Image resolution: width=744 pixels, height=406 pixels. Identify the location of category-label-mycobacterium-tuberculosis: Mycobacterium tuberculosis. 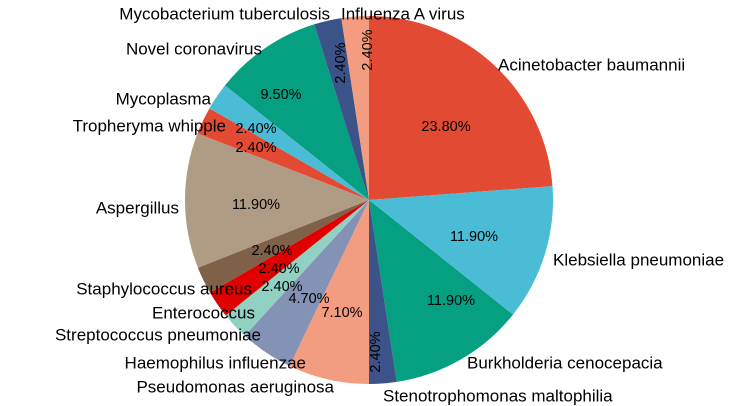
(224, 13).